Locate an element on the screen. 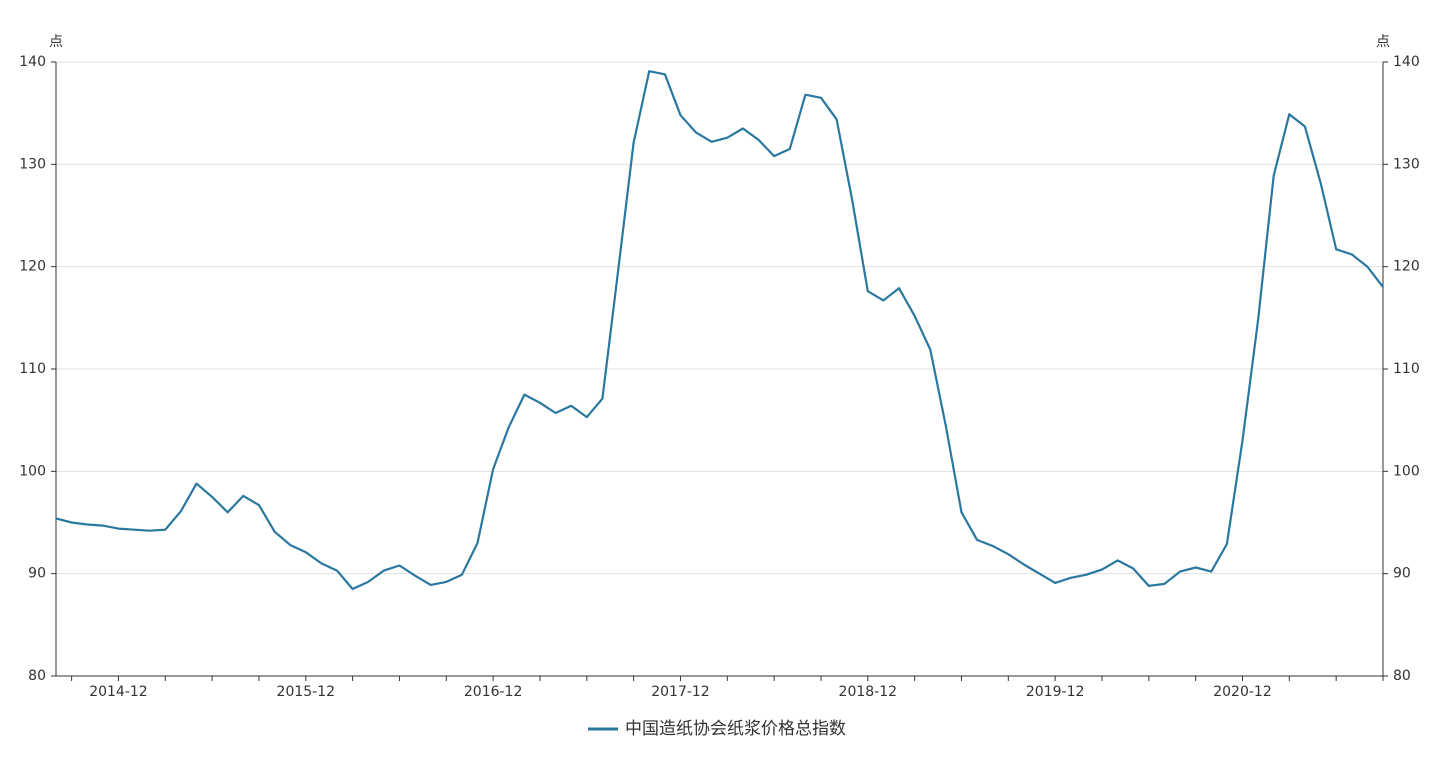 The width and height of the screenshot is (1441, 775). y-tick-label: 140 is located at coordinates (32, 62).